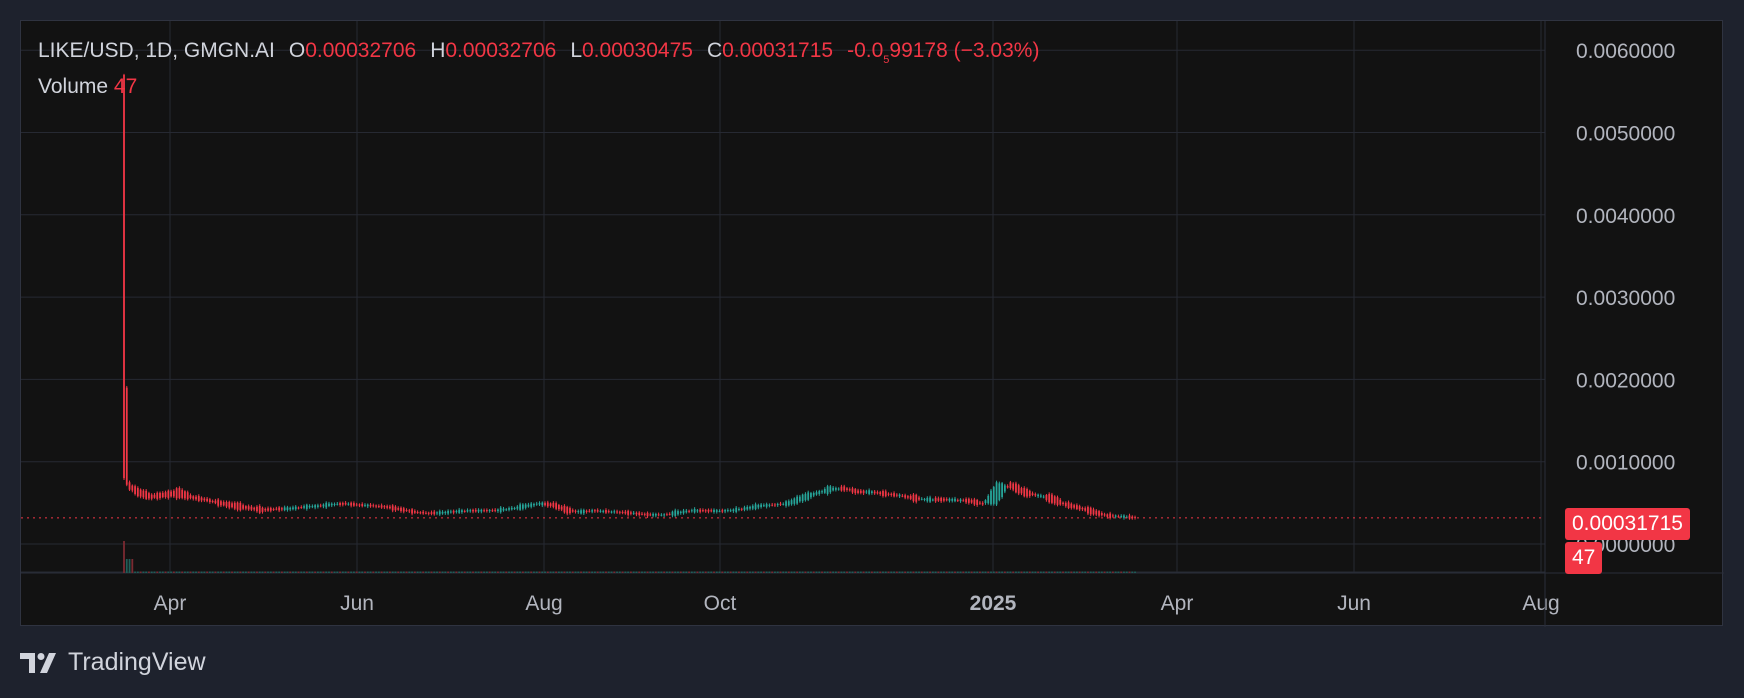 The height and width of the screenshot is (698, 1744). What do you see at coordinates (297, 50) in the screenshot?
I see `open-label: O` at bounding box center [297, 50].